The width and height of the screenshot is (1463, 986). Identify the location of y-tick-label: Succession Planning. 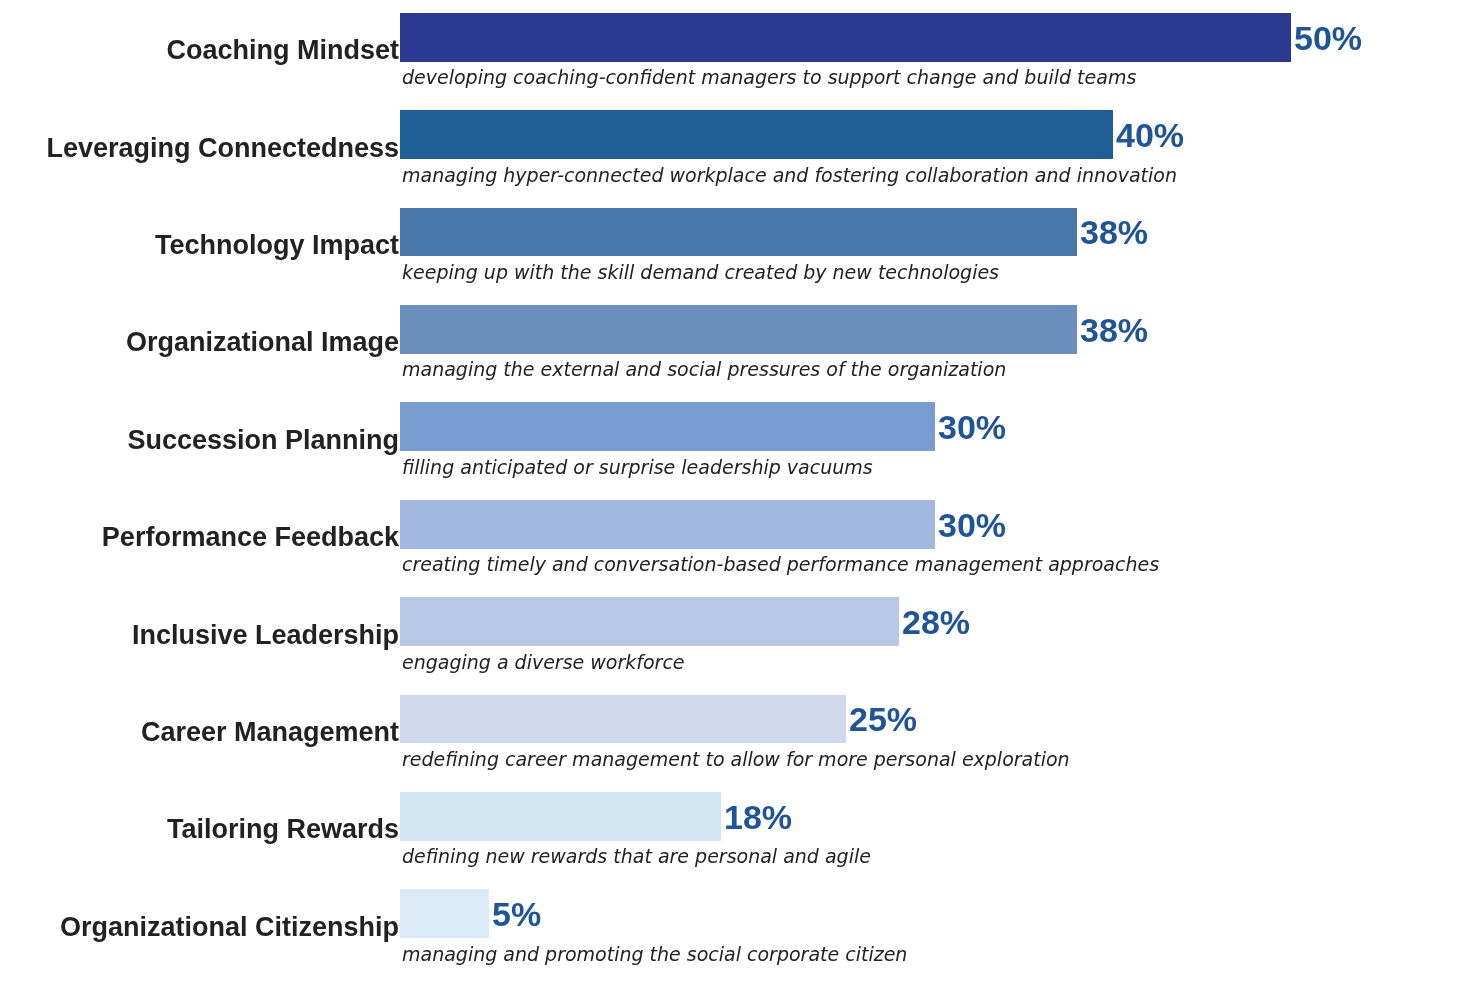
(263, 439).